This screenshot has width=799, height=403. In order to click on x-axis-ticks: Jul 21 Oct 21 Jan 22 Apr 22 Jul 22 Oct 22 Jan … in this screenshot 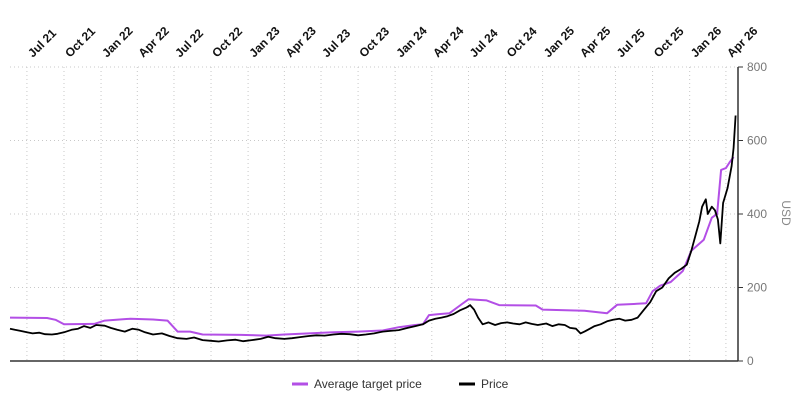, I will do `click(393, 42)`.